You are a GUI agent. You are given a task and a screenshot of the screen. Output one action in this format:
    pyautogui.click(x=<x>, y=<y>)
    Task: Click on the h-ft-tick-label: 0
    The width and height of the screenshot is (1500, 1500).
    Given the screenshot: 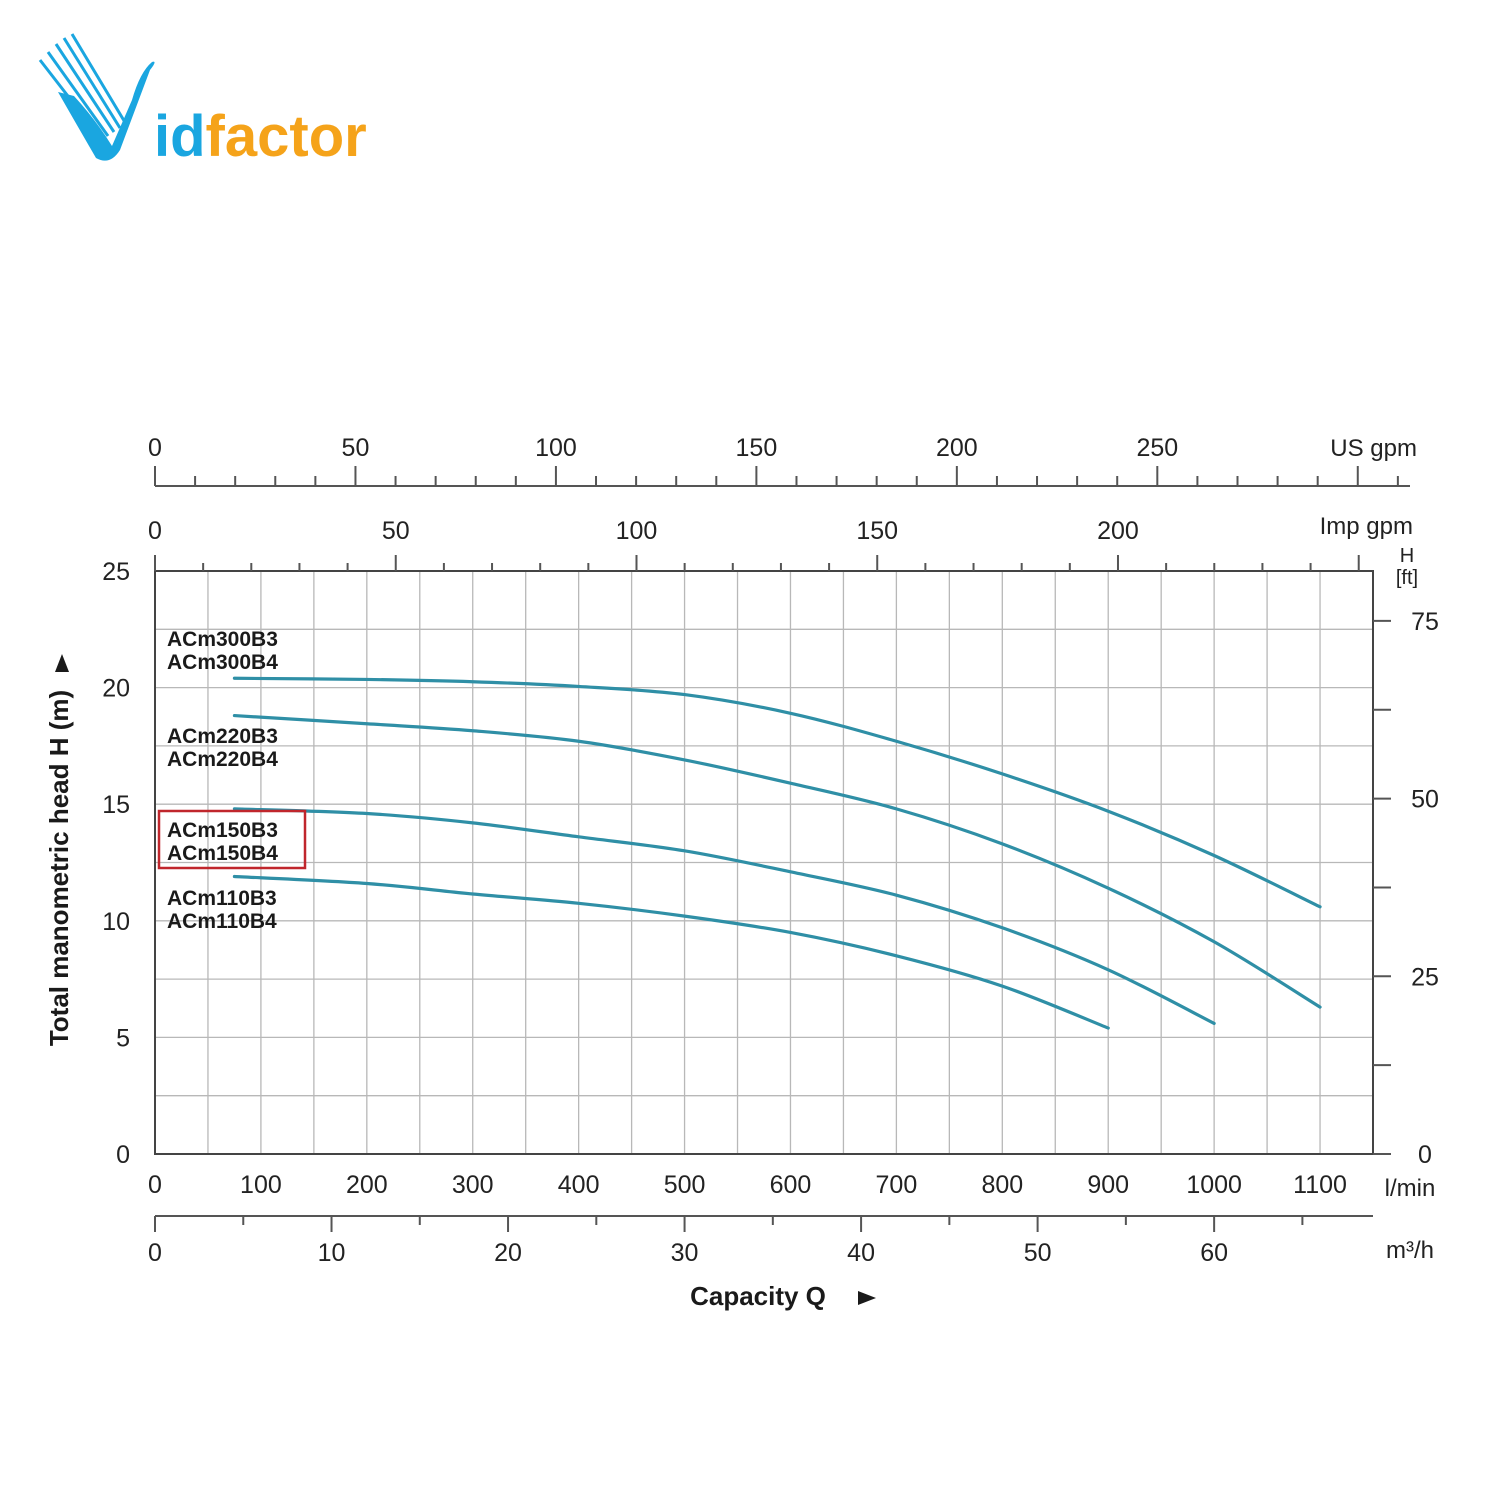 What is the action you would take?
    pyautogui.click(x=1425, y=1155)
    